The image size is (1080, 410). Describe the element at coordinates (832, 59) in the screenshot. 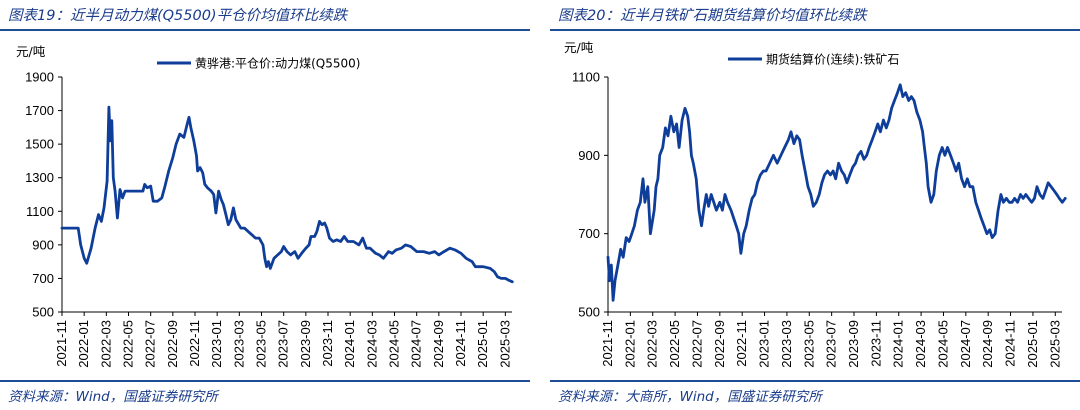

I see `legend-label: 期货结算价(连续):铁矿石` at that location.